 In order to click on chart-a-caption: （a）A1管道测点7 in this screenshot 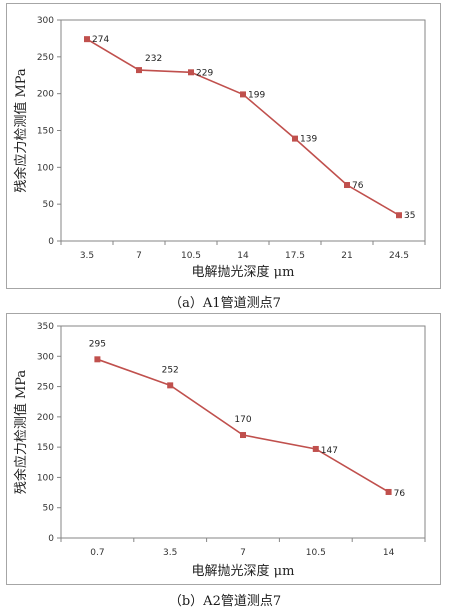, I will do `click(225, 303)`.